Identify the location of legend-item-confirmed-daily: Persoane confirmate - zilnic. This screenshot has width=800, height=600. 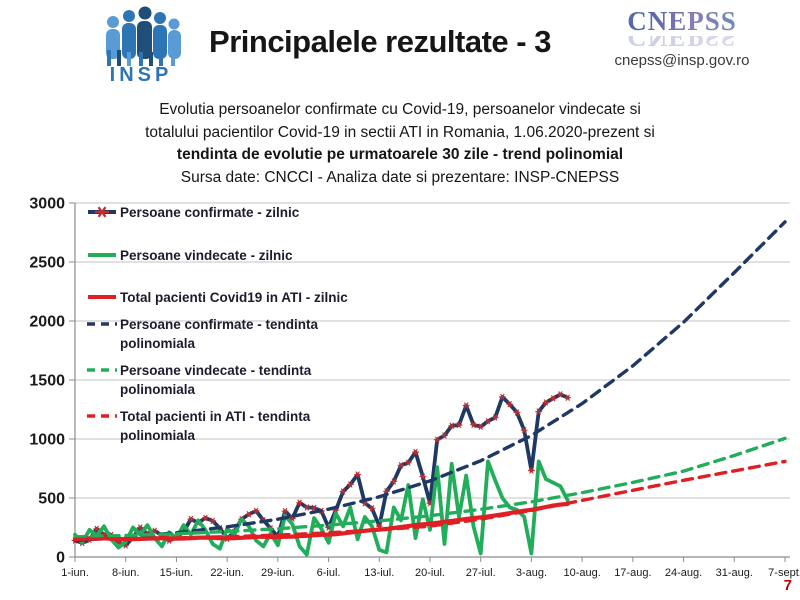
(236, 213).